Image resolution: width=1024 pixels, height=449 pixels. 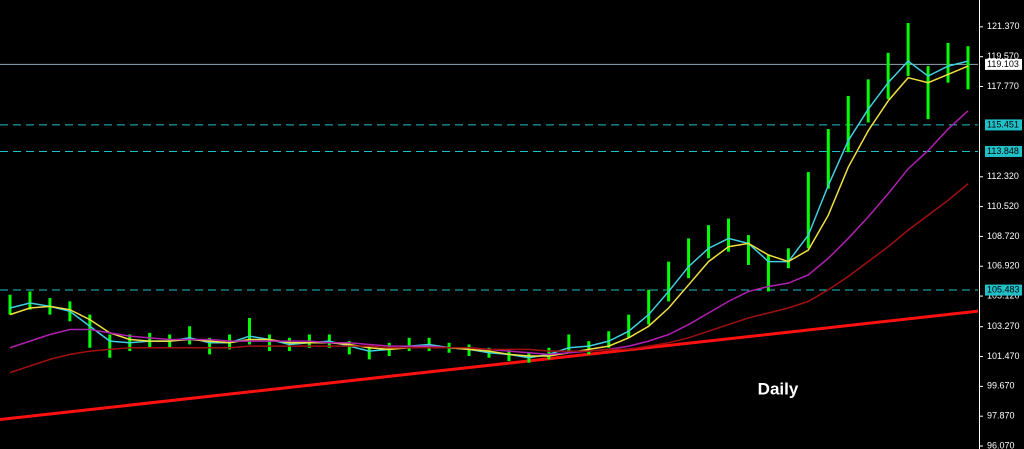 I want to click on y-tick-label: 110.520, so click(x=1003, y=206).